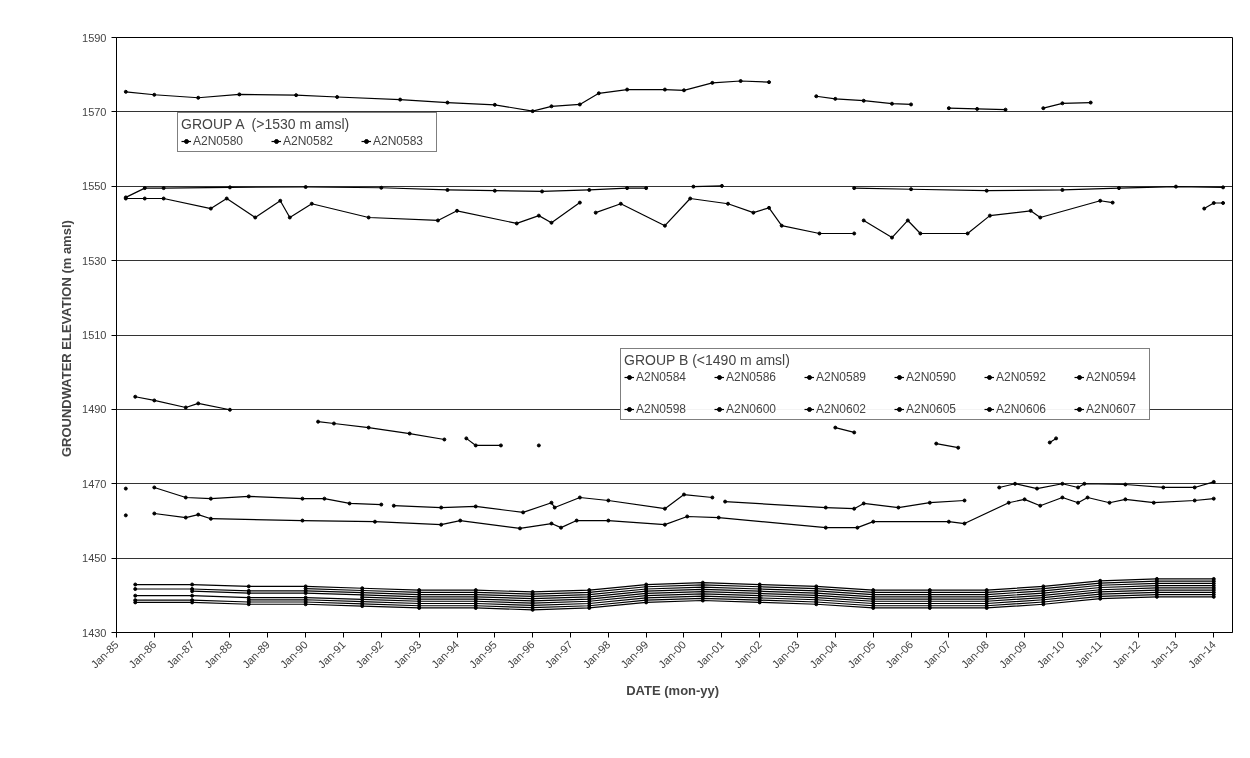 This screenshot has height=758, width=1250. What do you see at coordinates (94, 186) in the screenshot?
I see `y-tick-label: 1550` at bounding box center [94, 186].